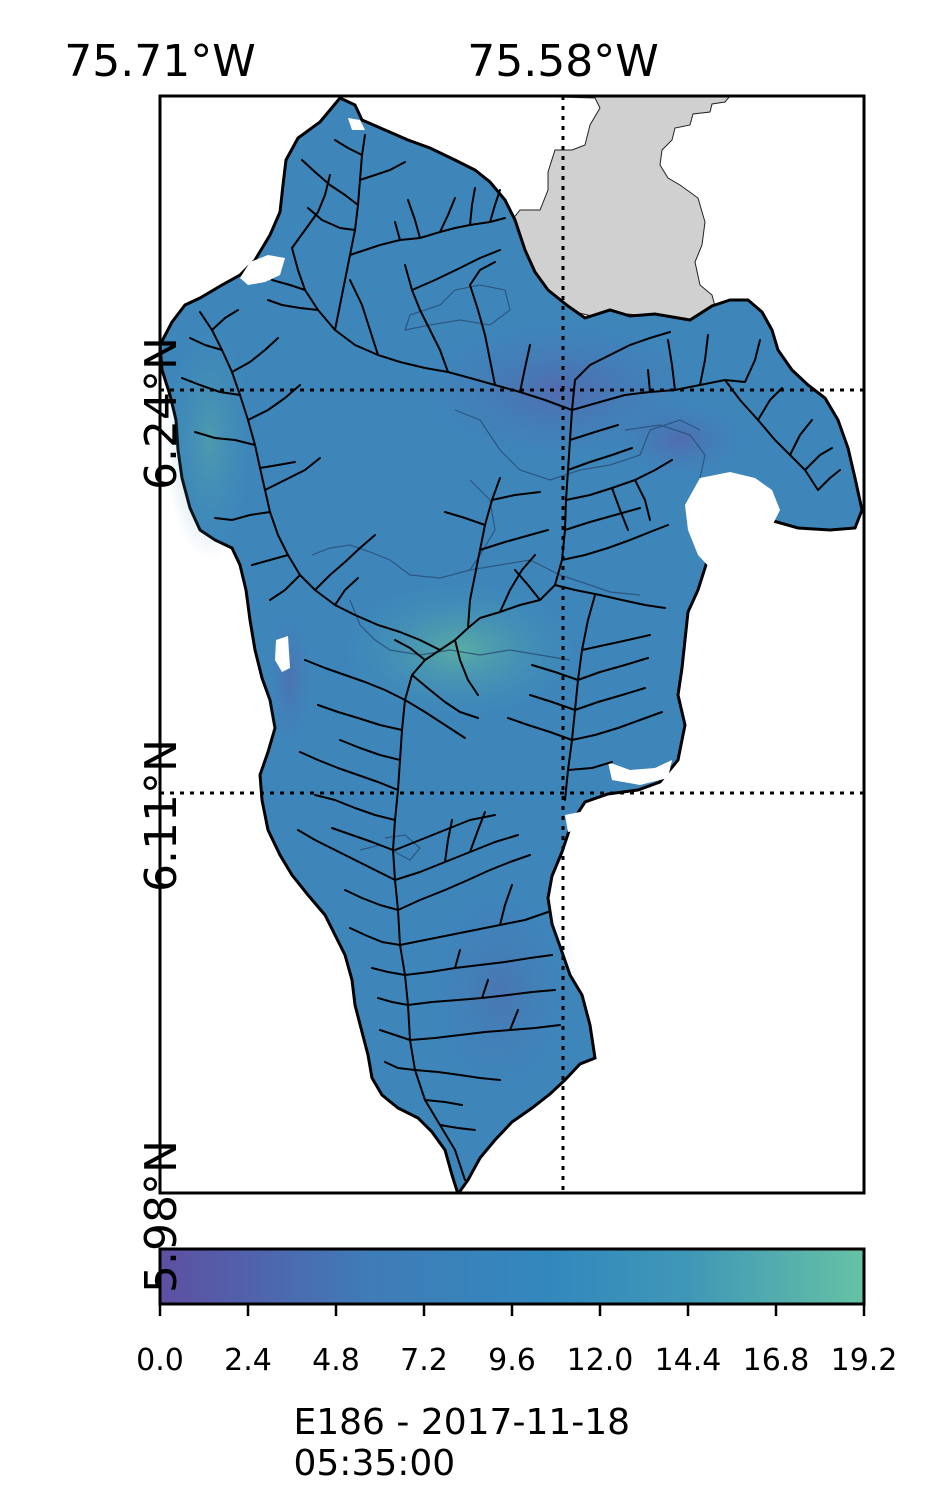 This screenshot has width=949, height=1491. What do you see at coordinates (563, 61) in the screenshot?
I see `lon-label-2: 75.58°W` at bounding box center [563, 61].